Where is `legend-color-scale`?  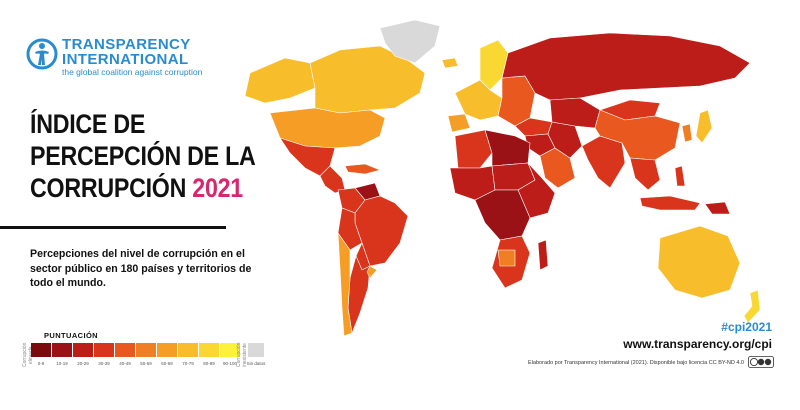
legend-color-scale is located at coordinates (135, 350).